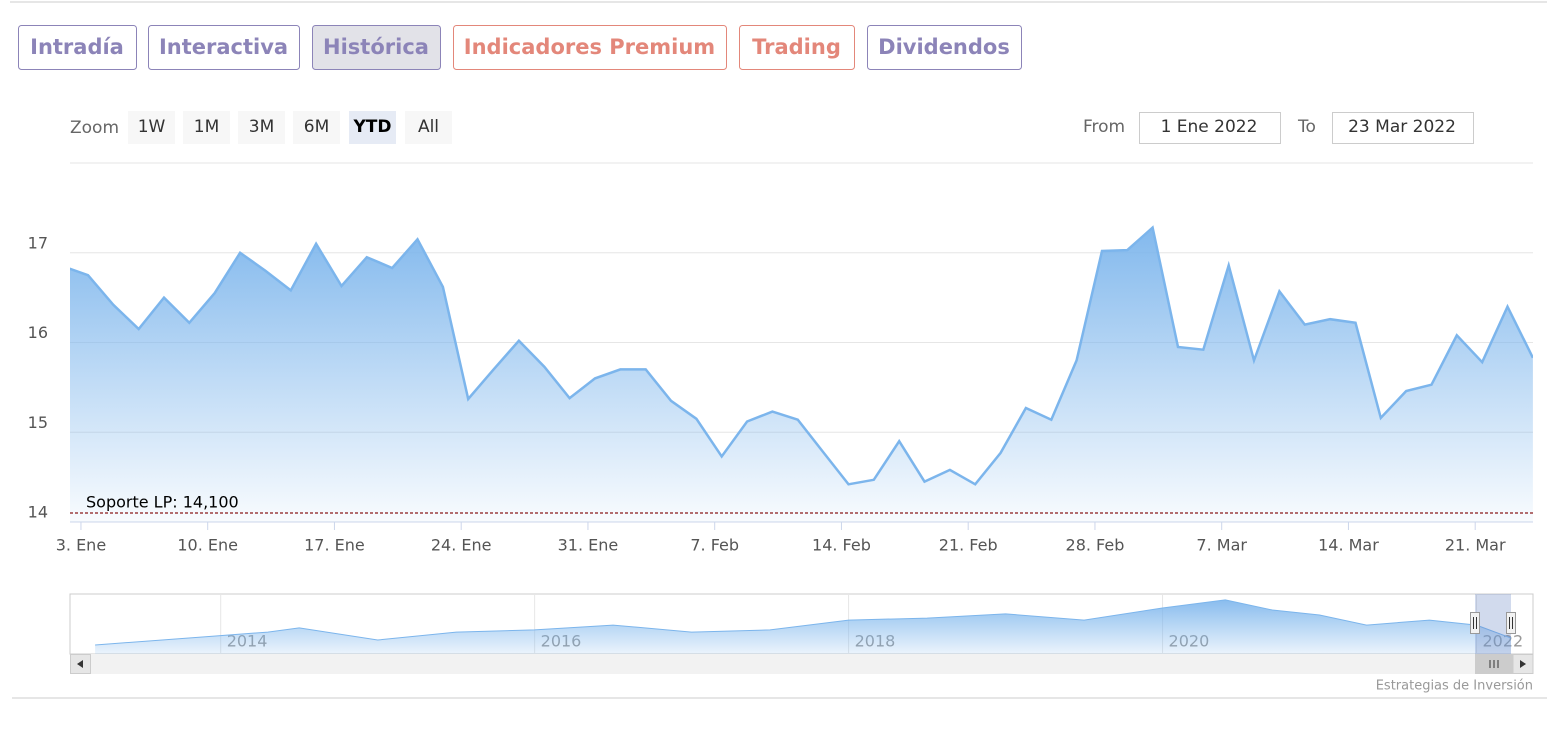  Describe the element at coordinates (1494, 664) in the screenshot. I see `thumb-grip` at that location.